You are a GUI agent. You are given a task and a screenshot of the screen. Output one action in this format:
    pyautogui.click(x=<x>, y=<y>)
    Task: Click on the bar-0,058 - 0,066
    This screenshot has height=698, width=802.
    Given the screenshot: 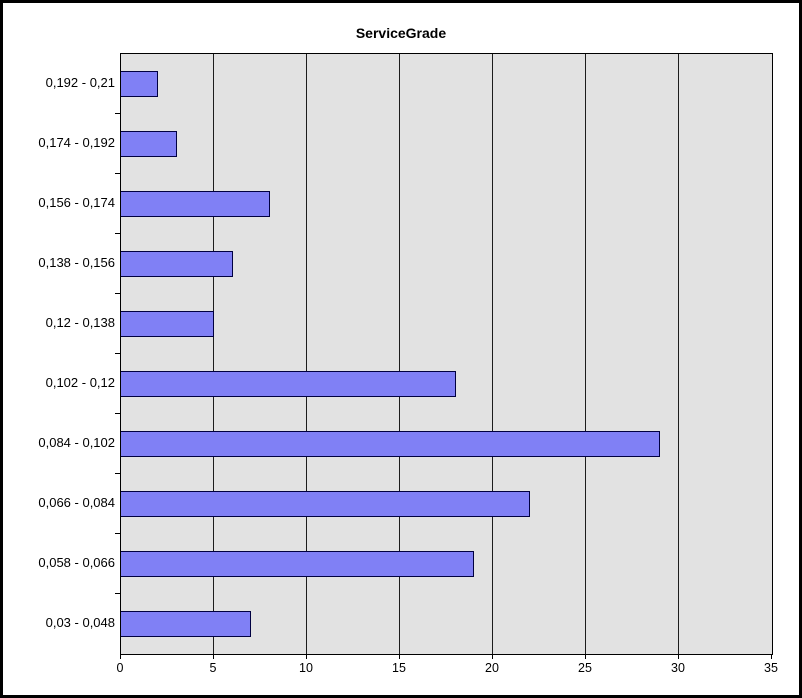 What is the action you would take?
    pyautogui.click(x=297, y=564)
    